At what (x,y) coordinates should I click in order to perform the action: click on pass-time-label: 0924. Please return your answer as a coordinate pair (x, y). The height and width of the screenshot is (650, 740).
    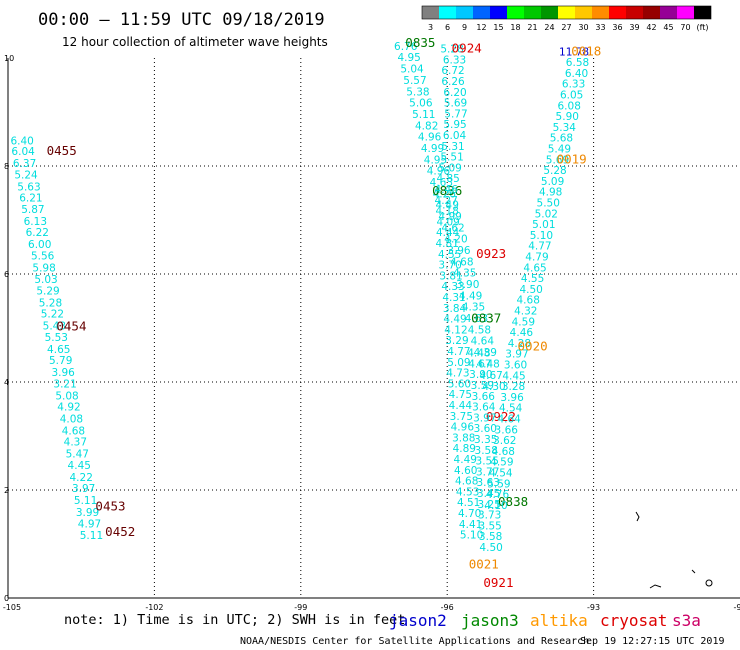
    Looking at the image, I should click on (467, 48).